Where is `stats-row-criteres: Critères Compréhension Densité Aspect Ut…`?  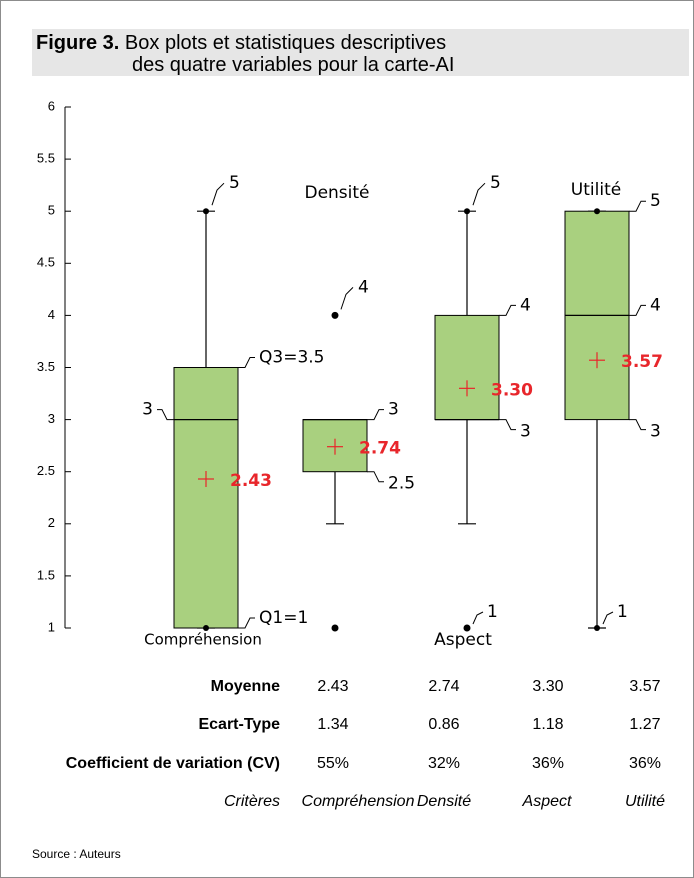
stats-row-criteres: Critères Compréhension Densité Aspect Ut… is located at coordinates (347, 805).